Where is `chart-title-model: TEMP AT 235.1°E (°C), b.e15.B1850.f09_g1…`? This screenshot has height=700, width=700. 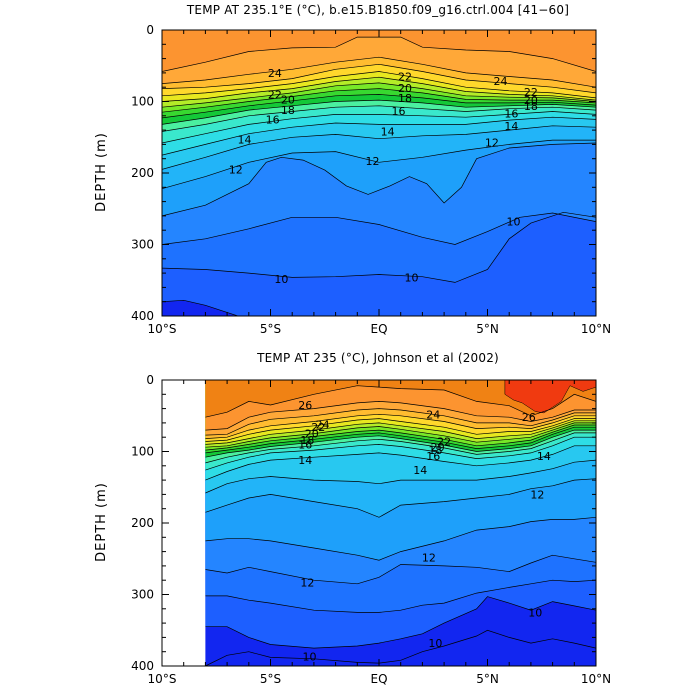 chart-title-model: TEMP AT 235.1°E (°C), b.e15.B1850.f09_g1… is located at coordinates (377, 10).